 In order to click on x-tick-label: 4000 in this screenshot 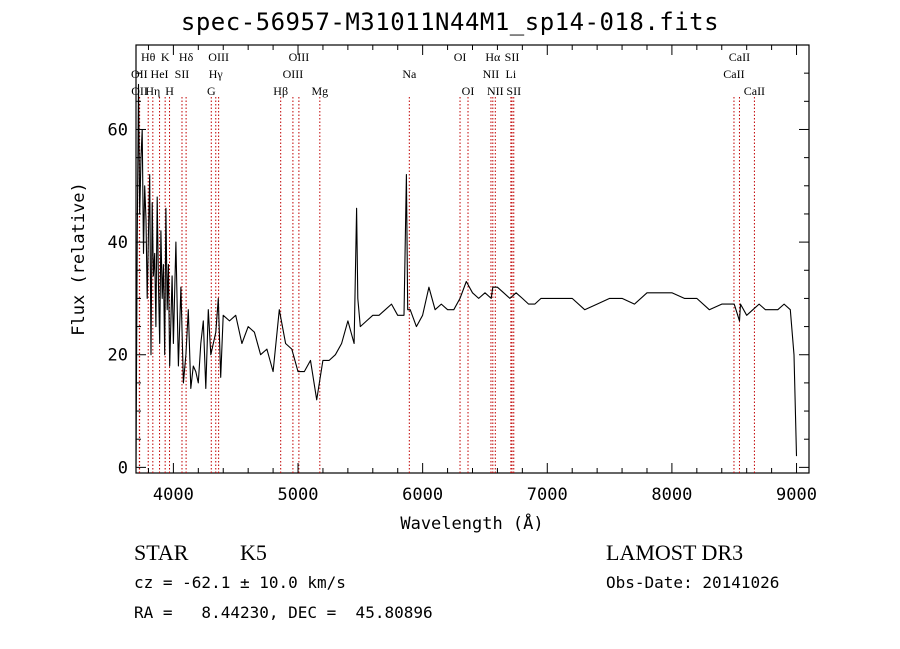, I will do `click(173, 495)`.